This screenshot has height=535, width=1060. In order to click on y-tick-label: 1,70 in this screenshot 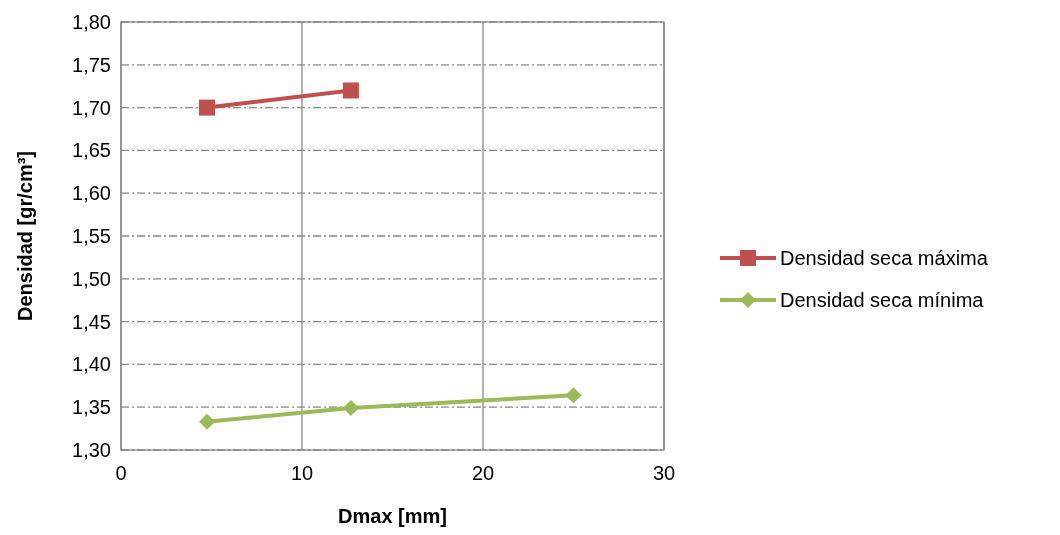, I will do `click(91, 107)`.